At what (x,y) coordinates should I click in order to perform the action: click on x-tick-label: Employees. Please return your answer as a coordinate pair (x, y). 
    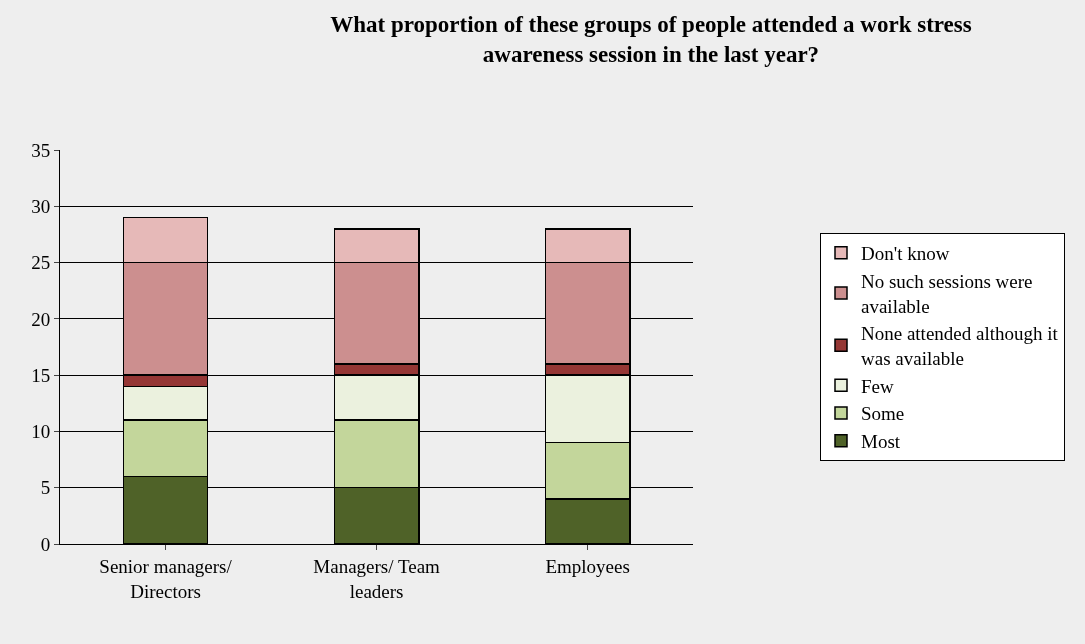
    Looking at the image, I should click on (587, 566).